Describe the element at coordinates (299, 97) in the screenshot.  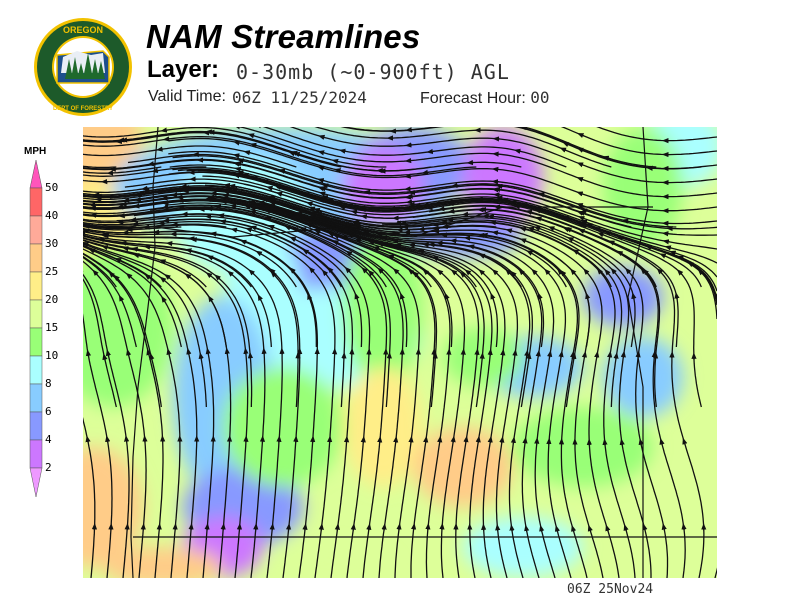
I see `valid-time-value: 06Z 11/25/2024` at that location.